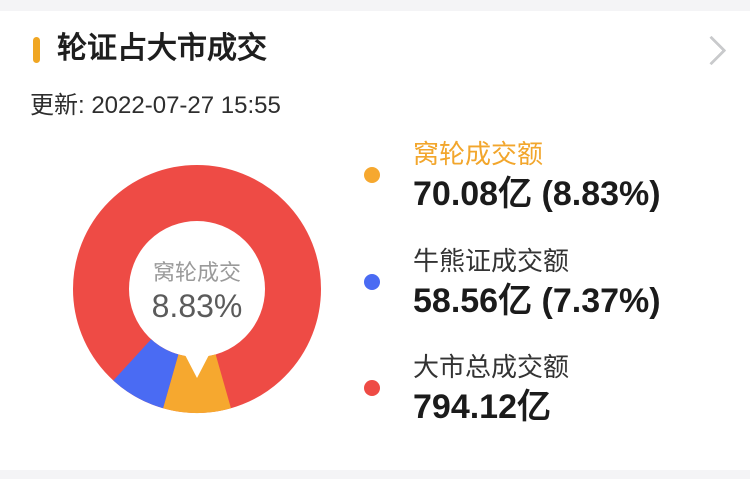 The image size is (750, 479). What do you see at coordinates (372, 175) in the screenshot?
I see `legend-dot-warrant` at bounding box center [372, 175].